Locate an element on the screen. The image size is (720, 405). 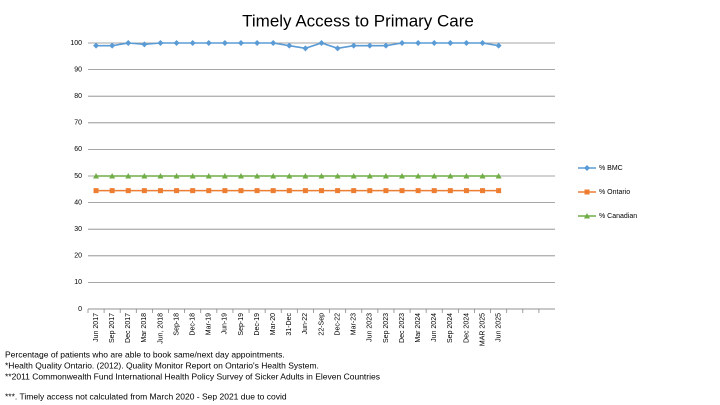
x-tick-label: Mar 2024 is located at coordinates (418, 328).